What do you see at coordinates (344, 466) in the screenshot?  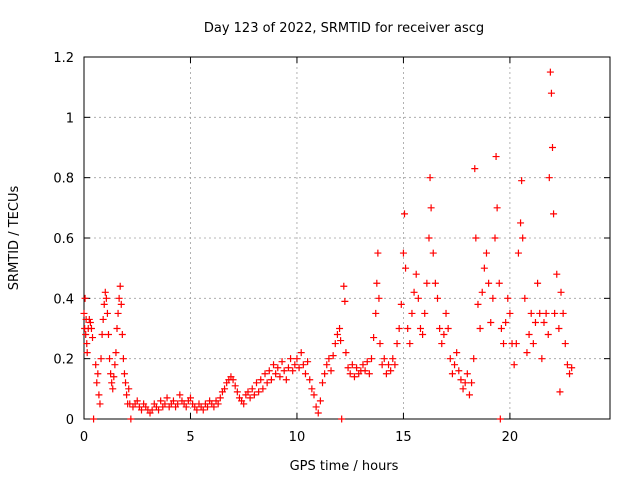 I see `x-axis-label: GPS time / hours` at bounding box center [344, 466].